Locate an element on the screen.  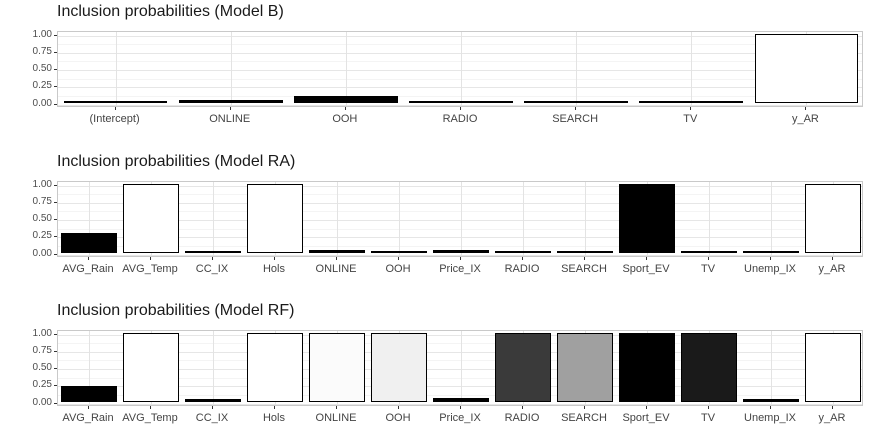
x-axis-label-avg-rain: AVG_Rain is located at coordinates (88, 269).